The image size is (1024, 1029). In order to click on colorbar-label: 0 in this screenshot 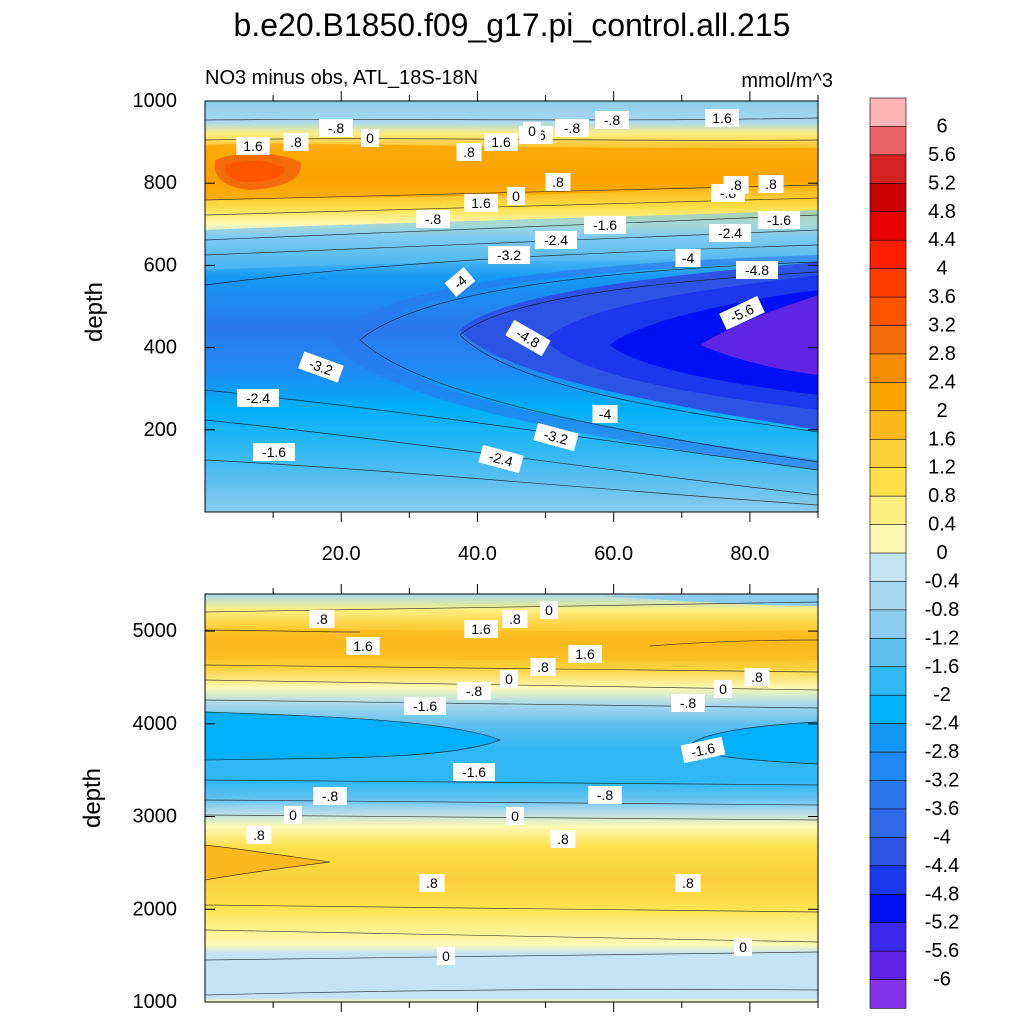, I will do `click(941, 553)`.